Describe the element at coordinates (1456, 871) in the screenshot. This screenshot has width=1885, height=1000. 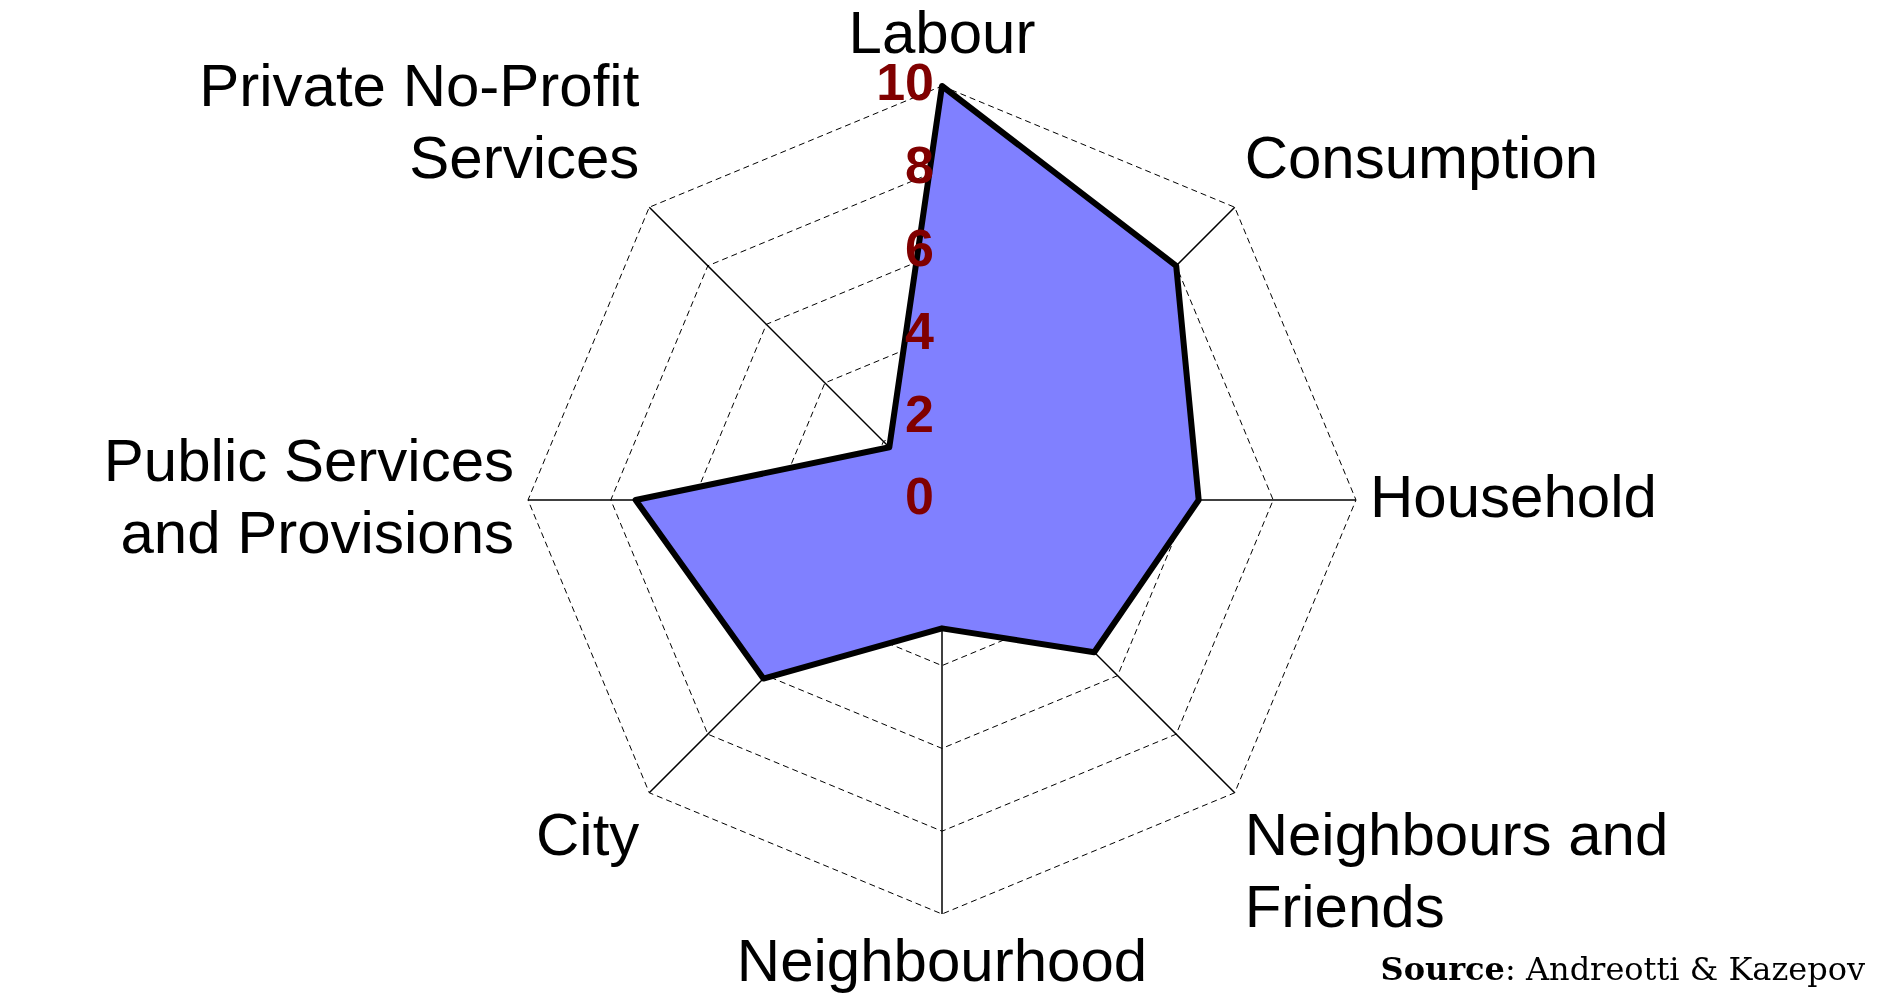
I see `spoke-label: Neighbours and Friends` at that location.